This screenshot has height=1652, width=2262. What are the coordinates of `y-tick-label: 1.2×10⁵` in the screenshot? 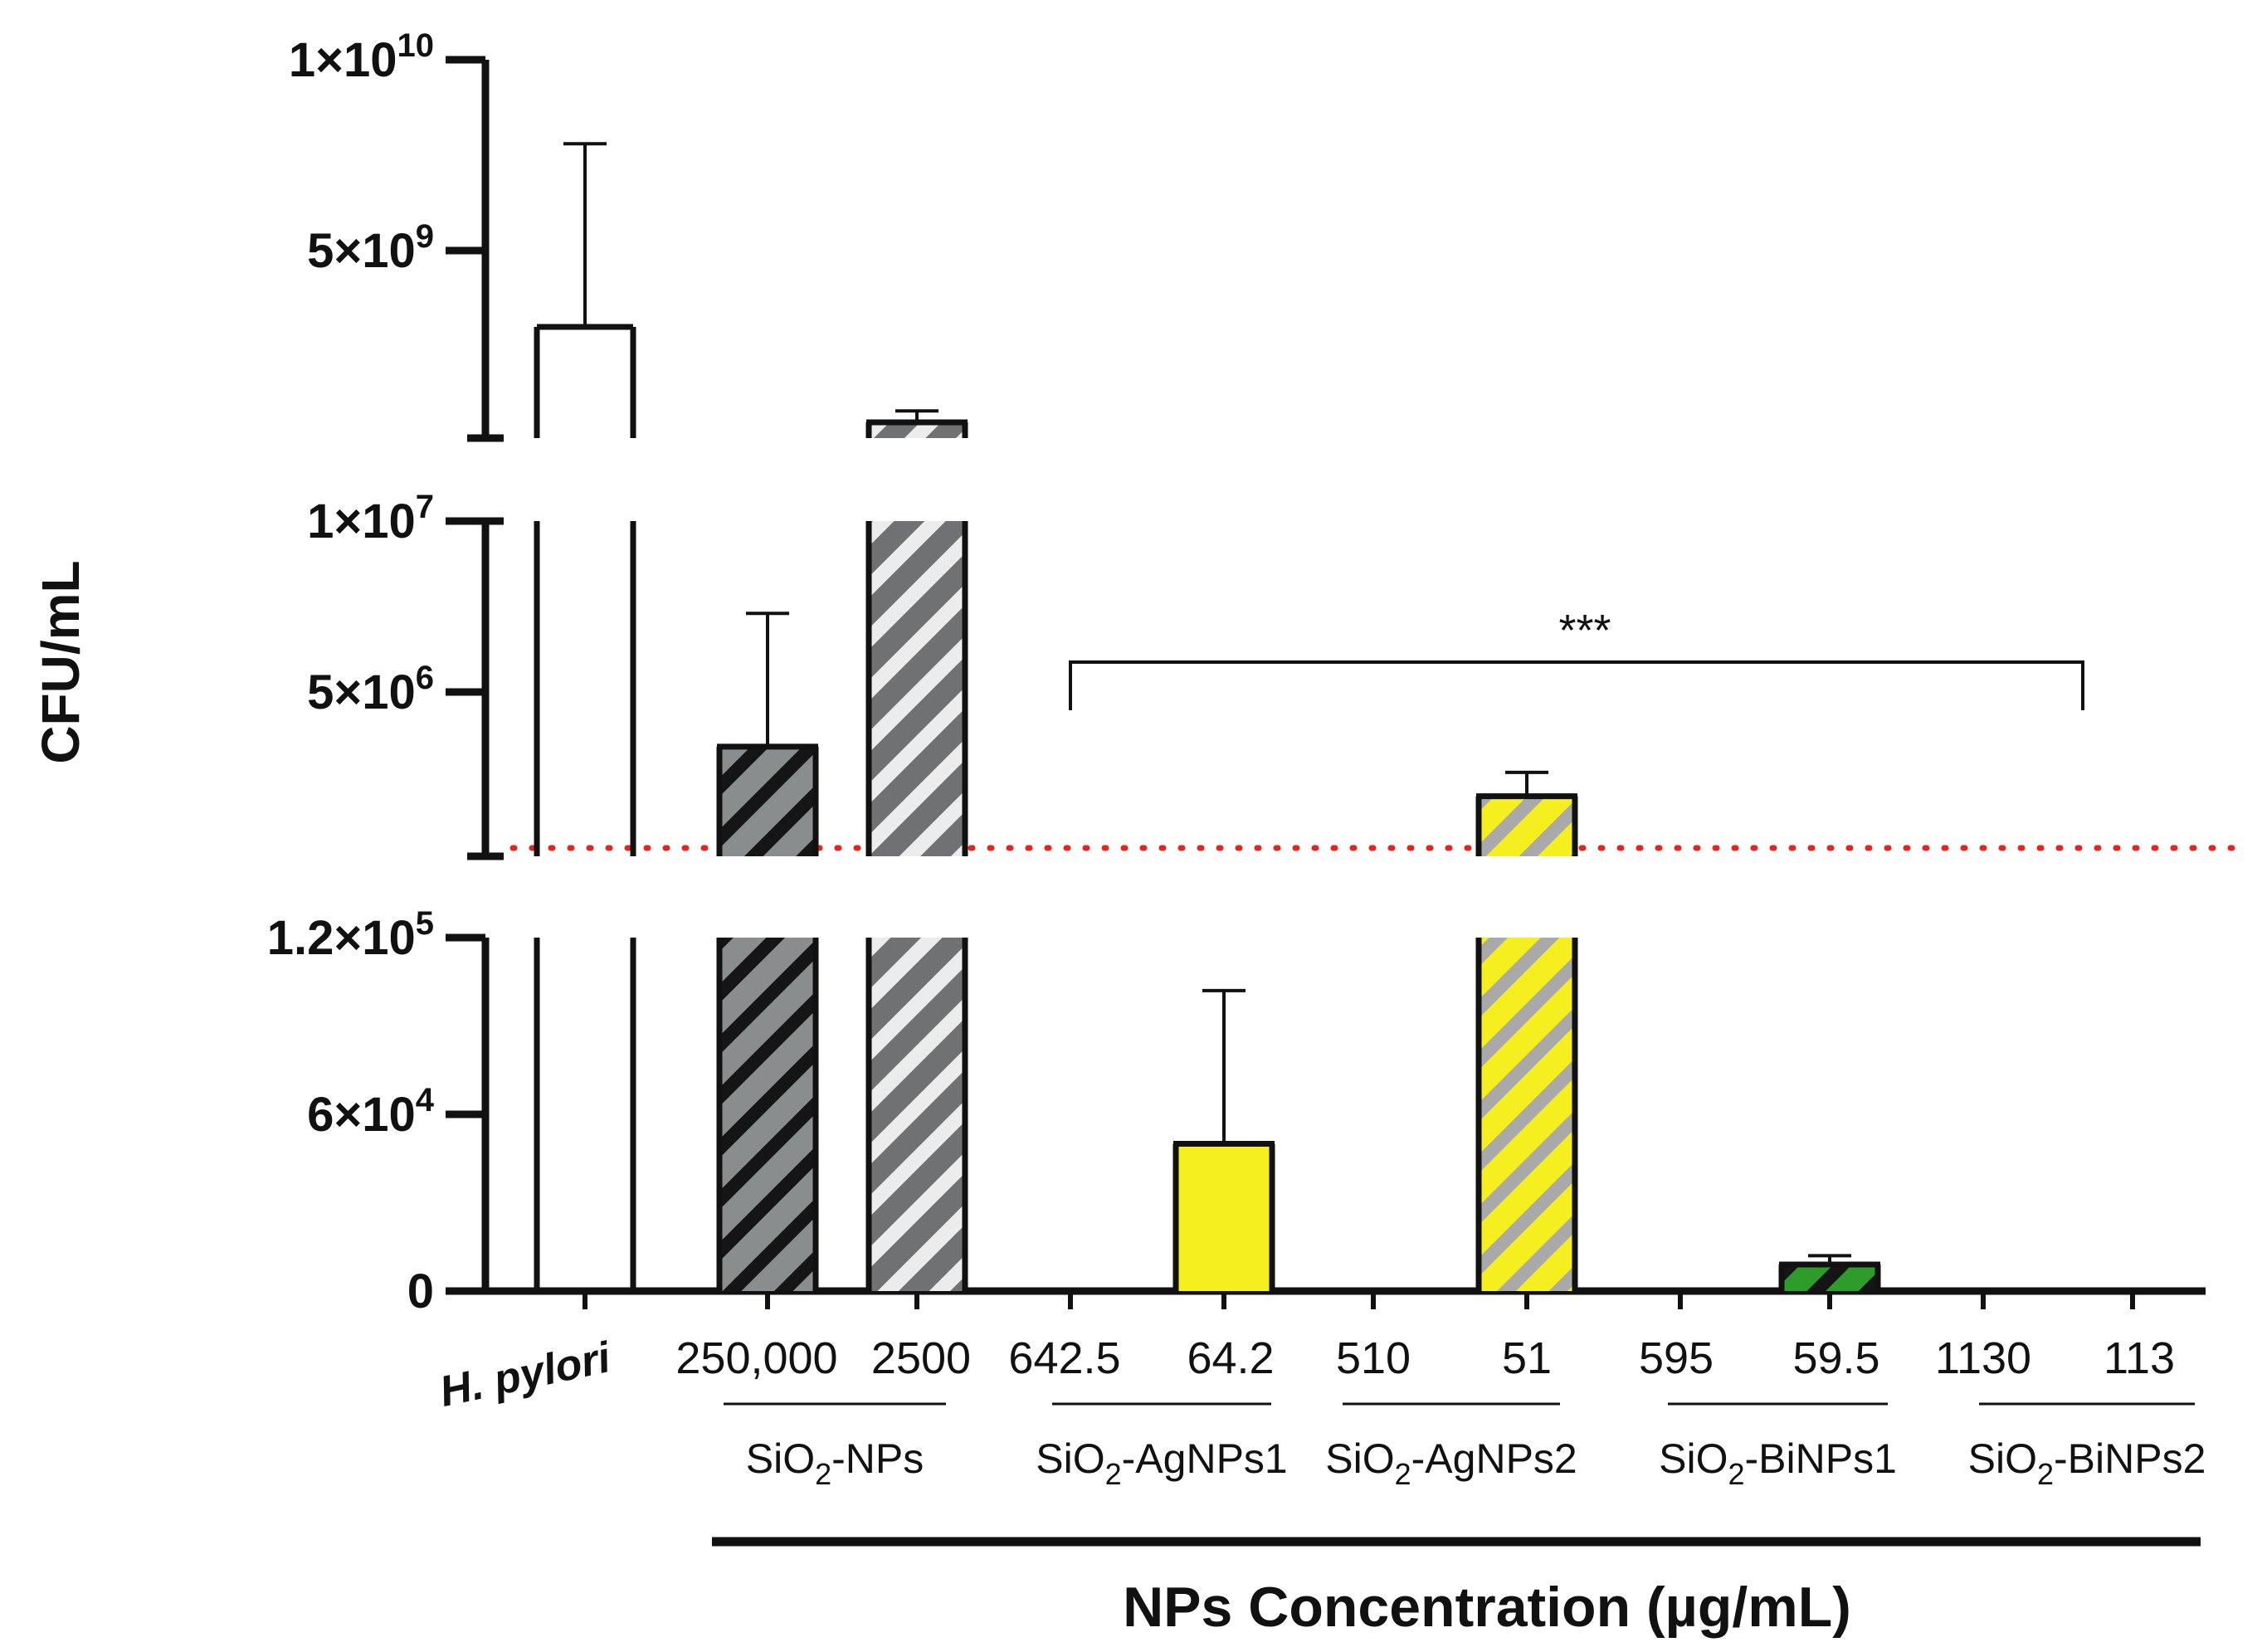 It's located at (350, 935).